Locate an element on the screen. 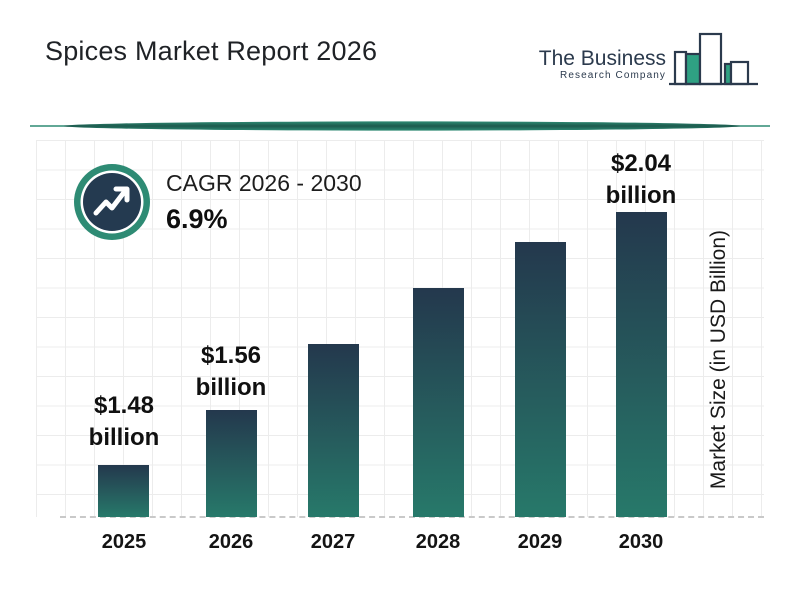 The width and height of the screenshot is (800, 600). value-label-2026-amount: $1.56 is located at coordinates (231, 355).